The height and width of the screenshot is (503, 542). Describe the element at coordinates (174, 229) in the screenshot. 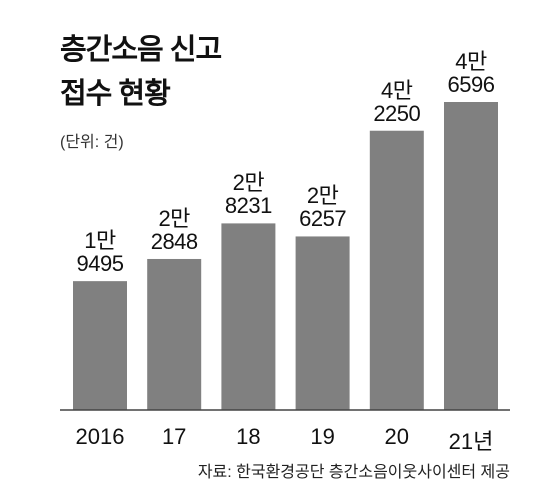

I see `value-label: 2만 2848` at that location.